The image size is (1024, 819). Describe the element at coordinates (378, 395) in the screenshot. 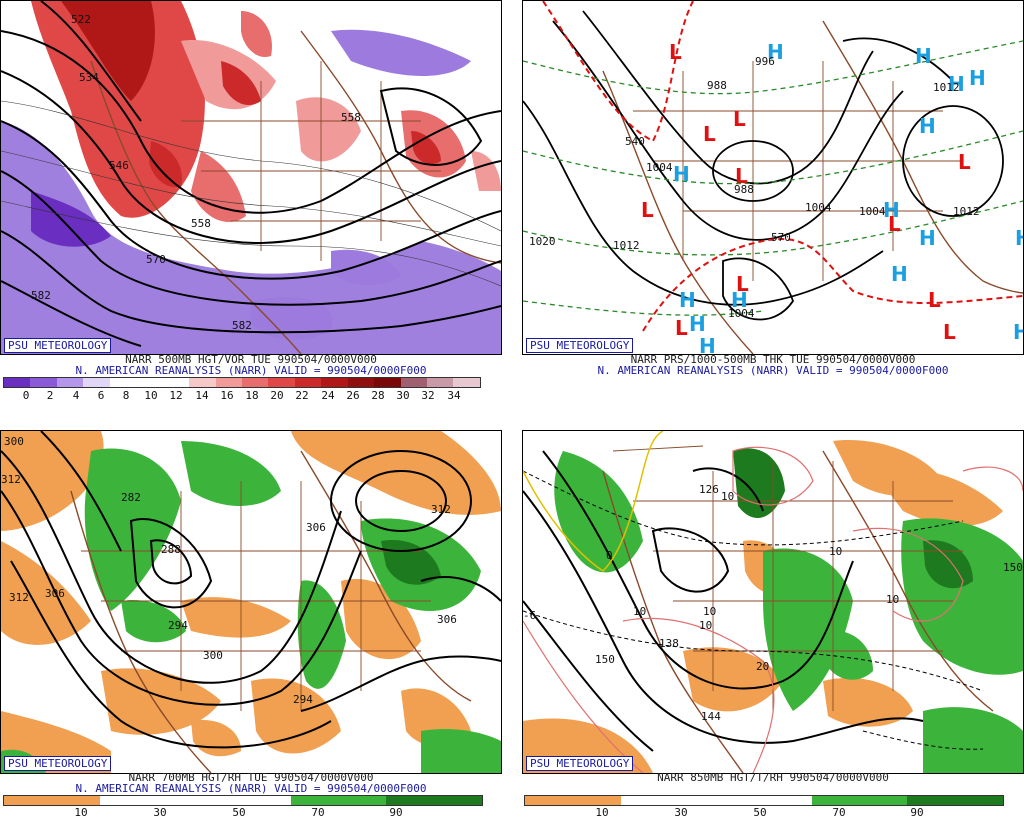

I see `colorbar-tick: 28` at that location.